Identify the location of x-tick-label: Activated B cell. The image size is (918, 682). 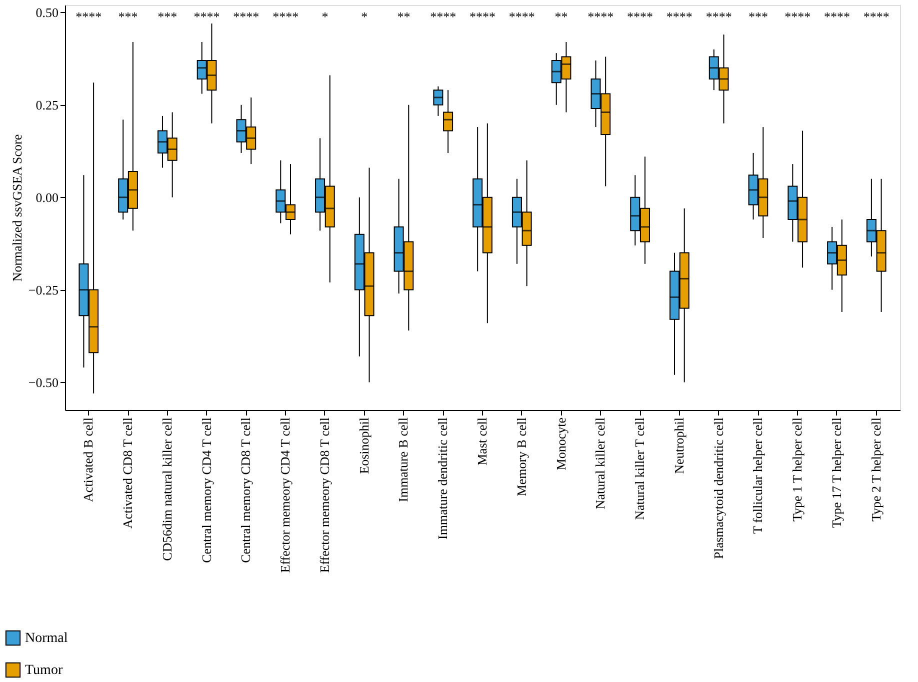
(88, 459).